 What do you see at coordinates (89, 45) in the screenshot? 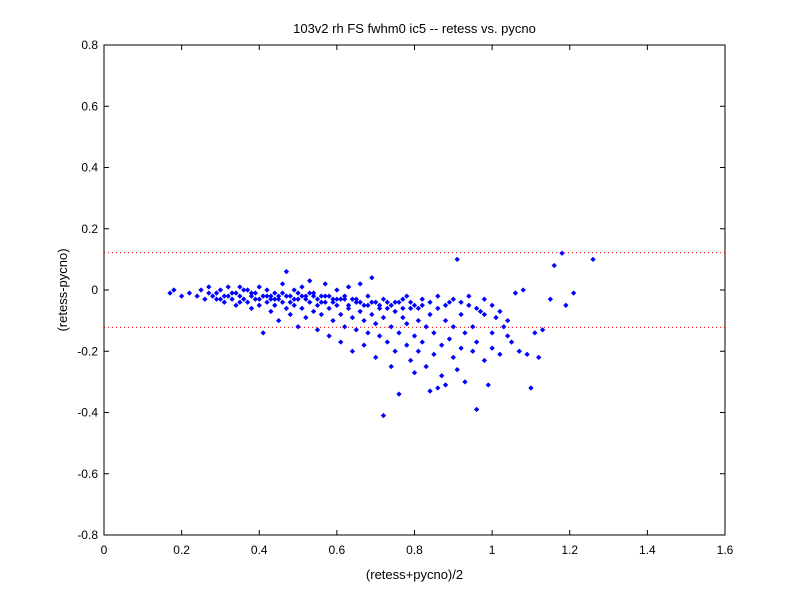
I see `y-tick-label: 0.8` at bounding box center [89, 45].